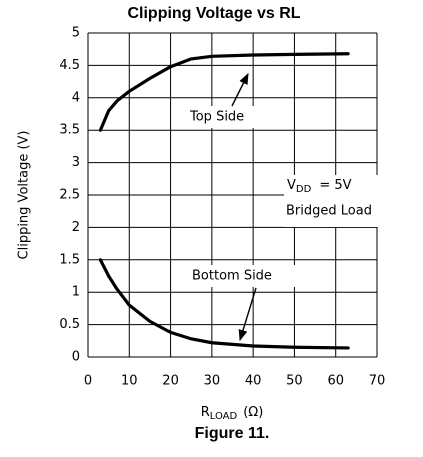  What do you see at coordinates (347, 201) in the screenshot?
I see `annotation-bg` at bounding box center [347, 201].